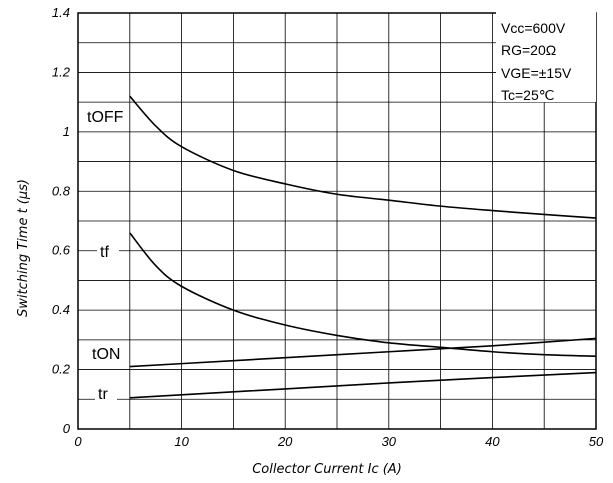 This screenshot has width=613, height=483. What do you see at coordinates (181, 441) in the screenshot?
I see `x-tick-label: 10` at bounding box center [181, 441].